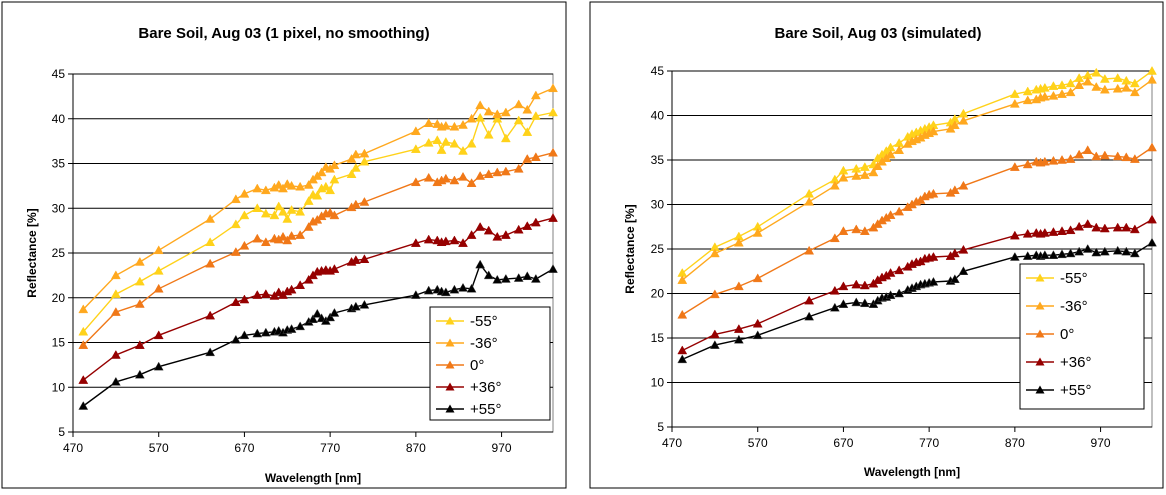  I want to click on y-tick-label: 25, so click(59, 253).